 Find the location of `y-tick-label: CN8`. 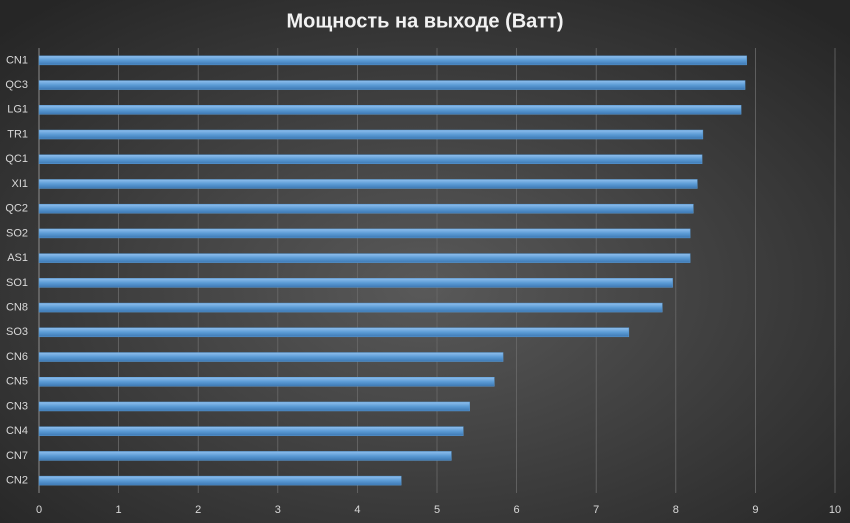

y-tick-label: CN8 is located at coordinates (17, 307).